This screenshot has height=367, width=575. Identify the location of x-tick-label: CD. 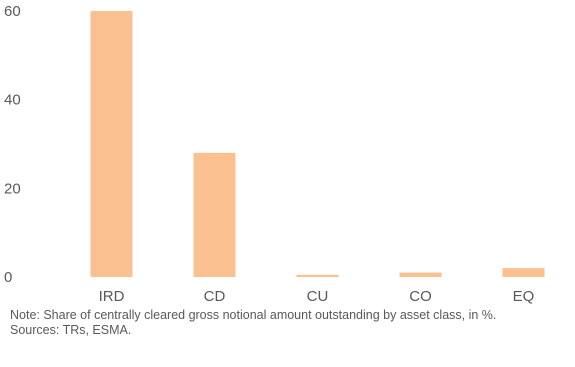
(215, 296).